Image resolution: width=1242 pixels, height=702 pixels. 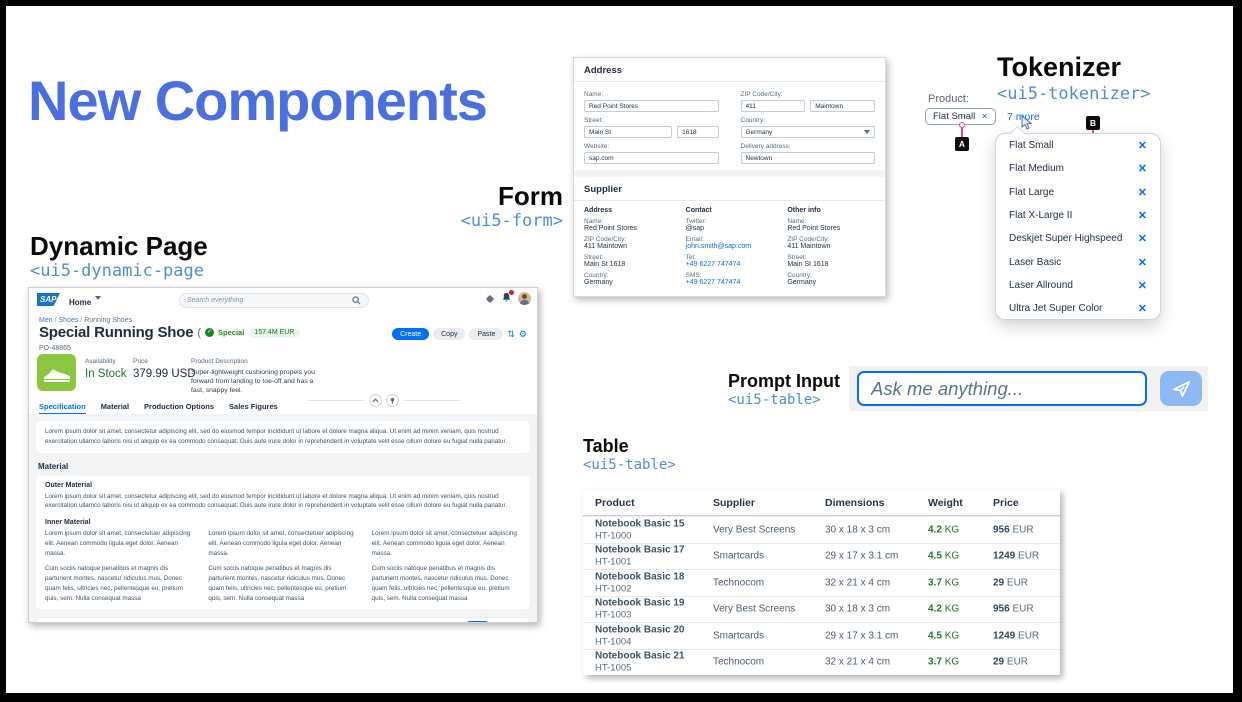 What do you see at coordinates (1002, 388) in the screenshot?
I see `prompt-input-field` at bounding box center [1002, 388].